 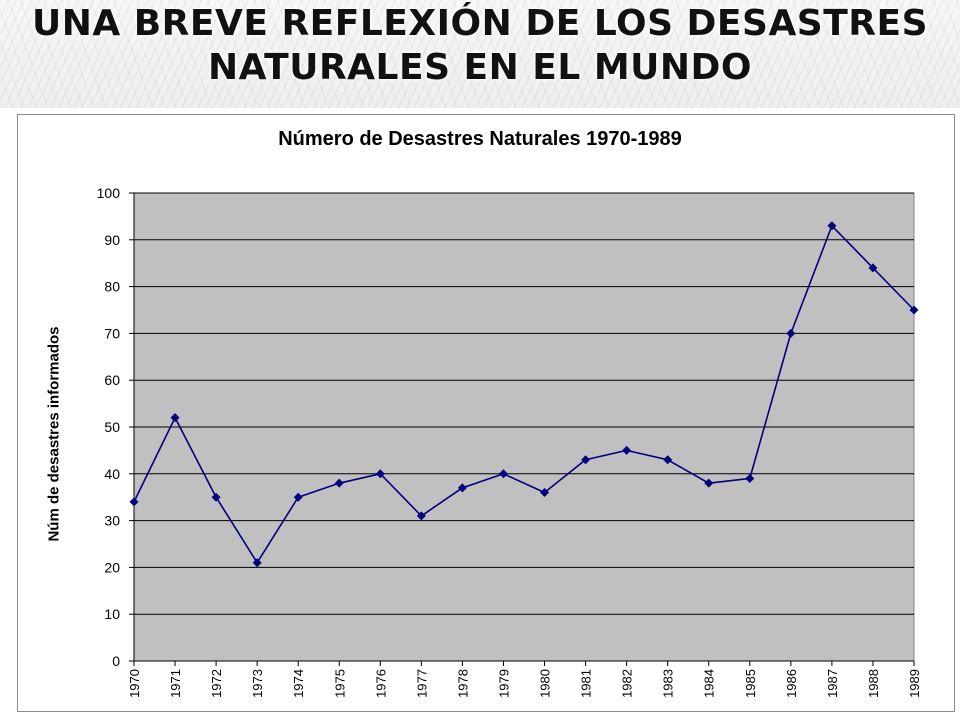 What do you see at coordinates (873, 683) in the screenshot?
I see `x-tick-label-1988: 1988` at bounding box center [873, 683].